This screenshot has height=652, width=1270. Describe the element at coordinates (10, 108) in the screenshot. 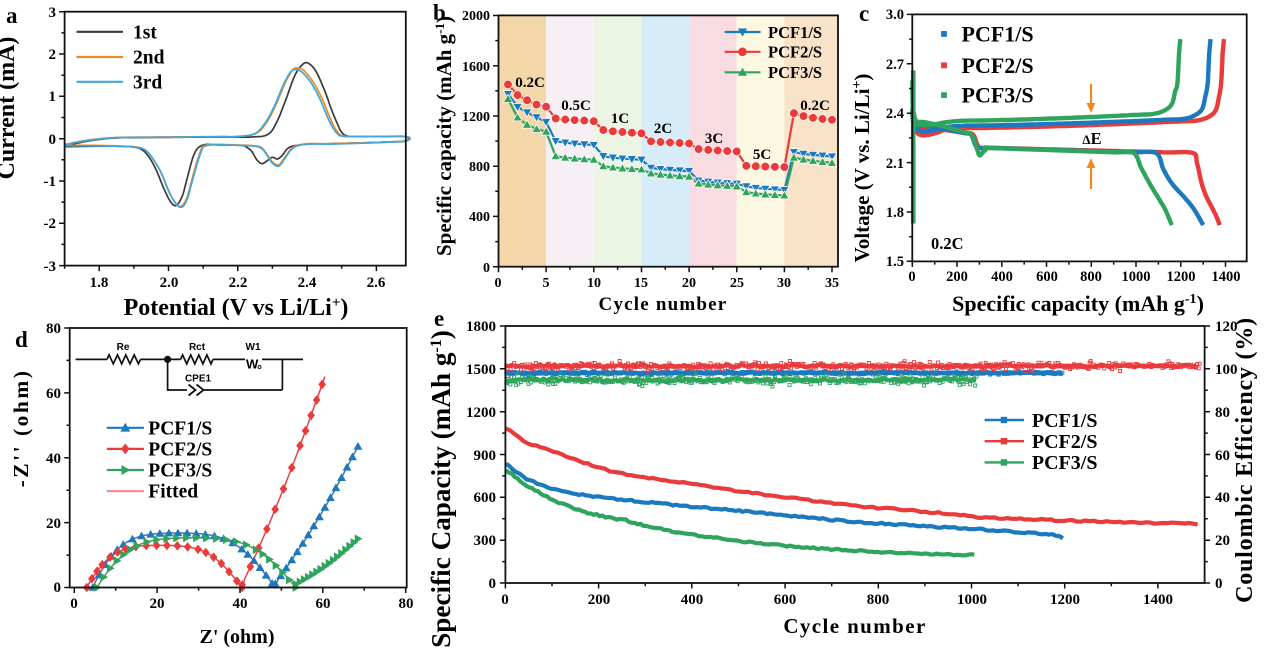

I see `svg-text: Current (mA)` at that location.